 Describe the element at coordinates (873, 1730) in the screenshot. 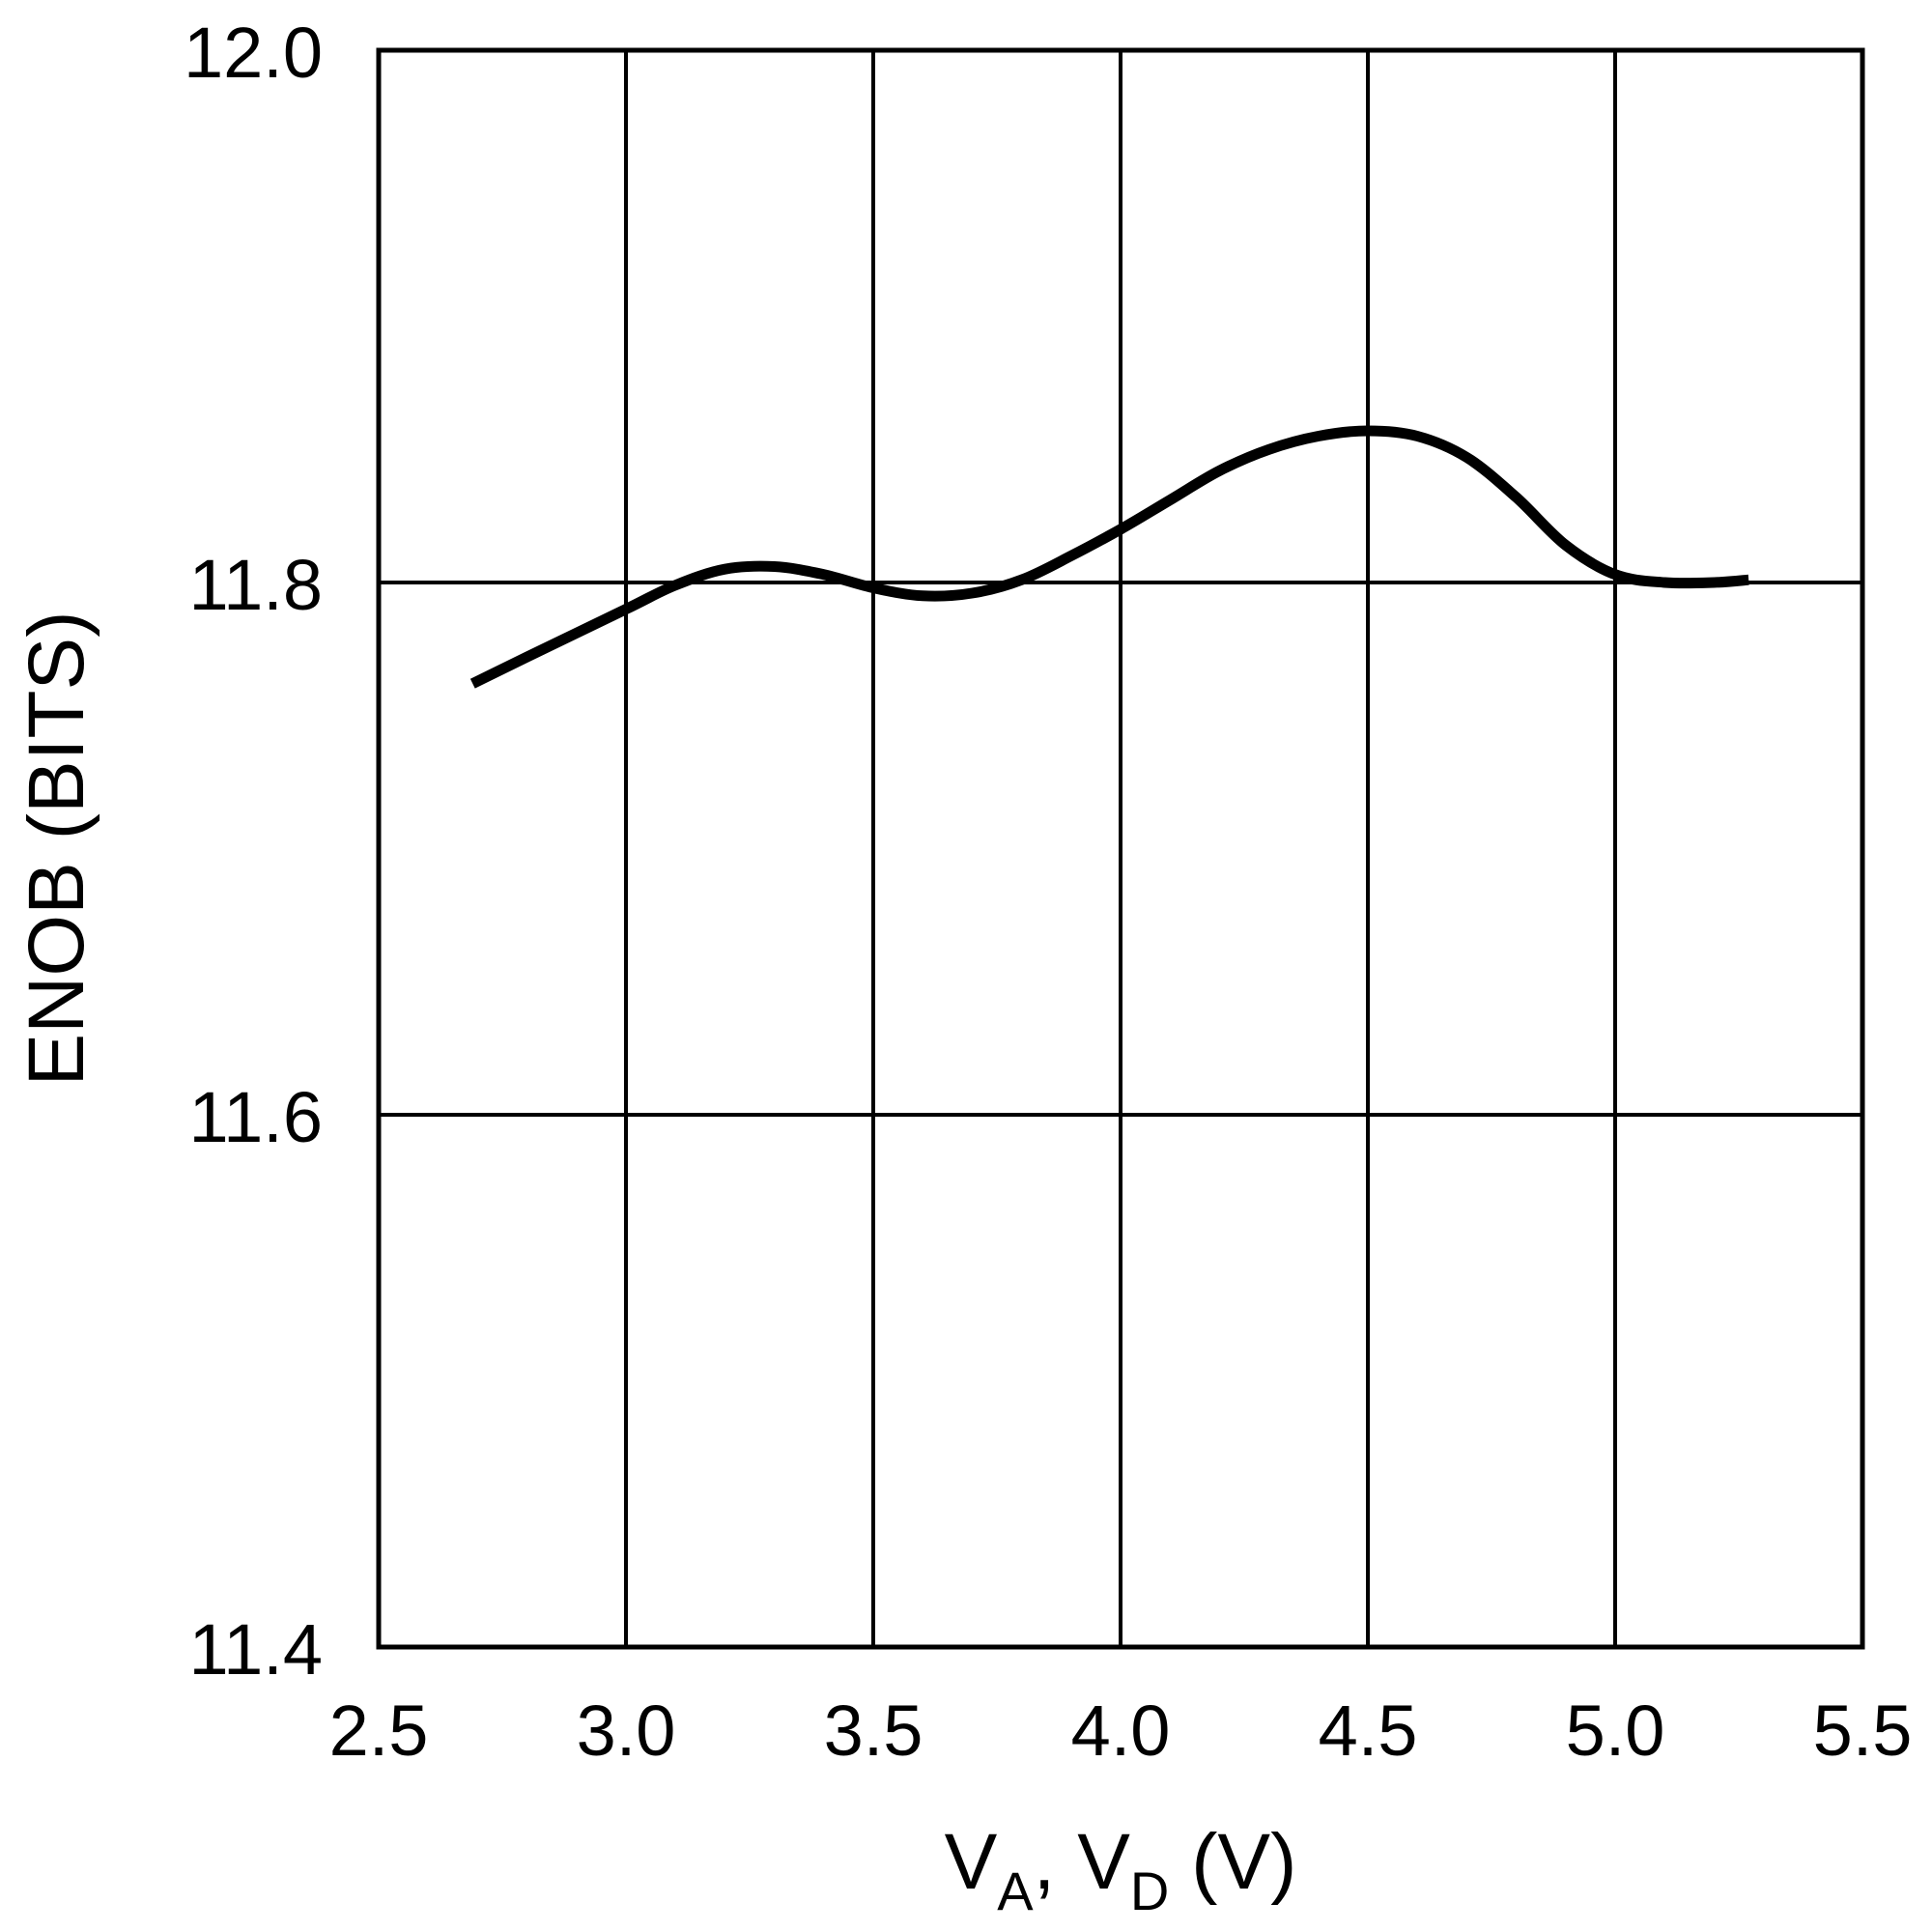

I see `x-tick-label: 3.5` at that location.